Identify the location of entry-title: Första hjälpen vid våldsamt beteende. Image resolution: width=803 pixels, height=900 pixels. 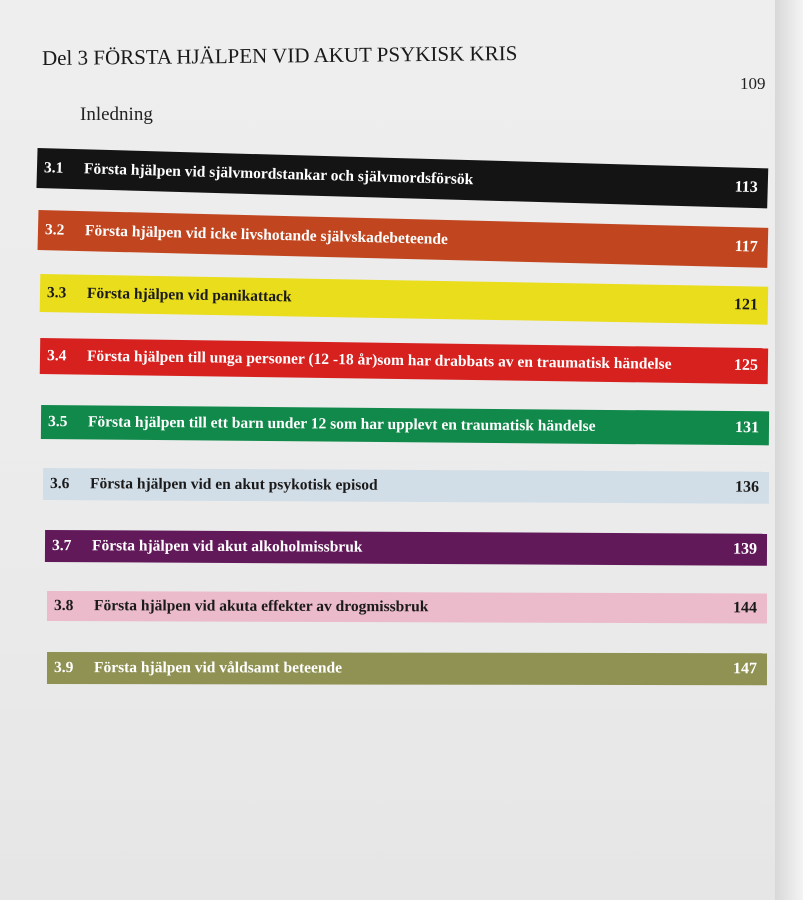
(218, 668).